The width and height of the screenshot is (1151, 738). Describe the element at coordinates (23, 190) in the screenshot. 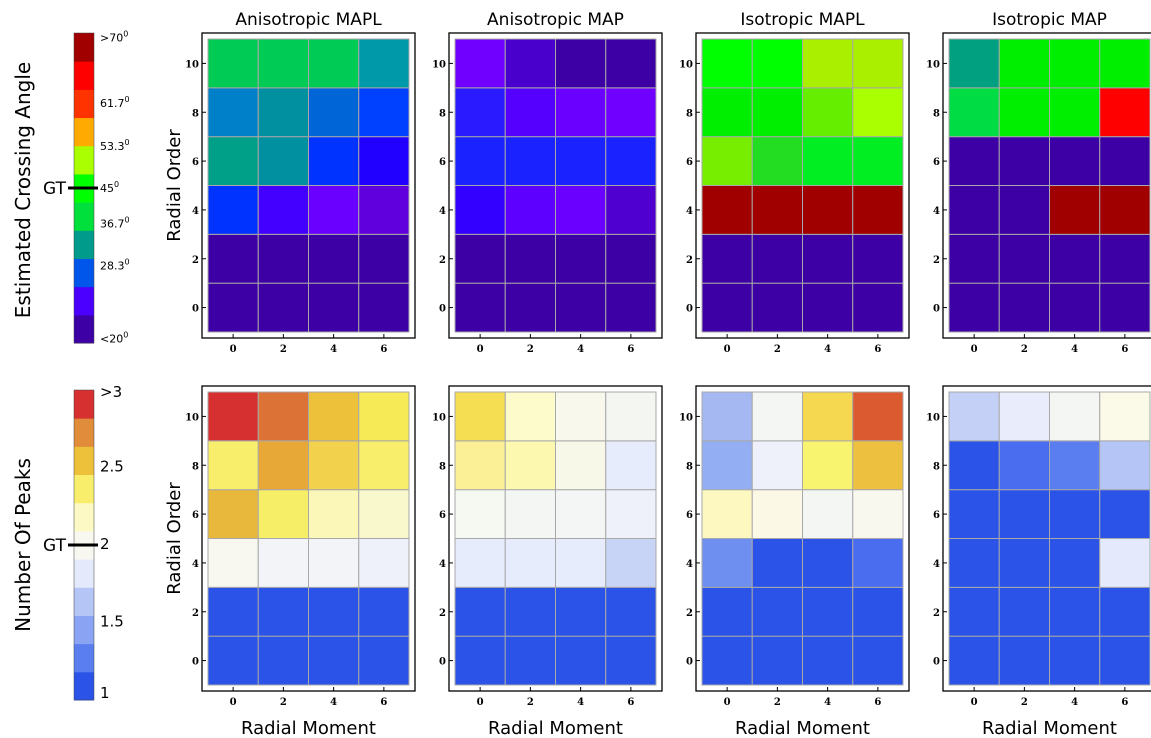

I see `row-label-crossing-angle: Estimated Crossing Angle` at that location.